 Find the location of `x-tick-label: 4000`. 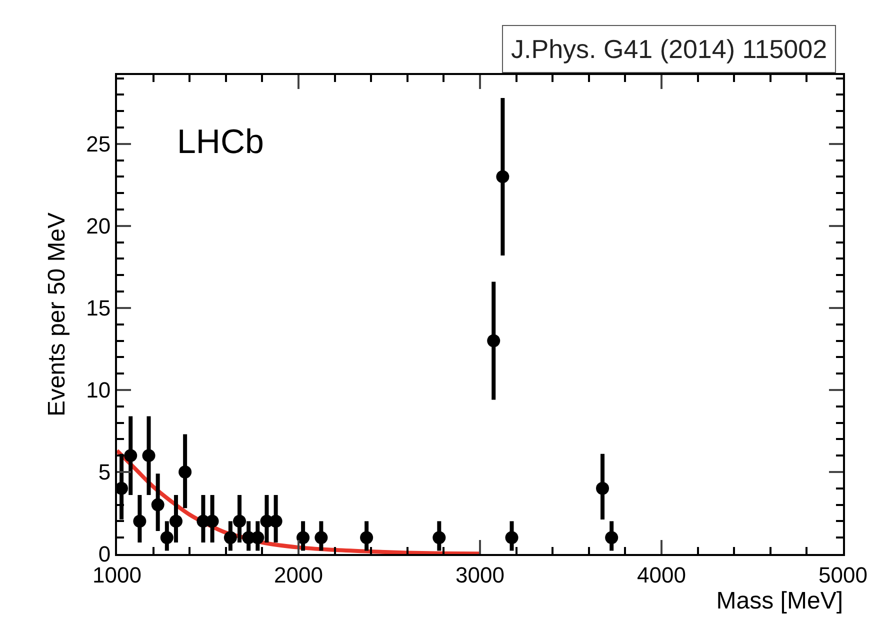

x-tick-label: 4000 is located at coordinates (661, 575).